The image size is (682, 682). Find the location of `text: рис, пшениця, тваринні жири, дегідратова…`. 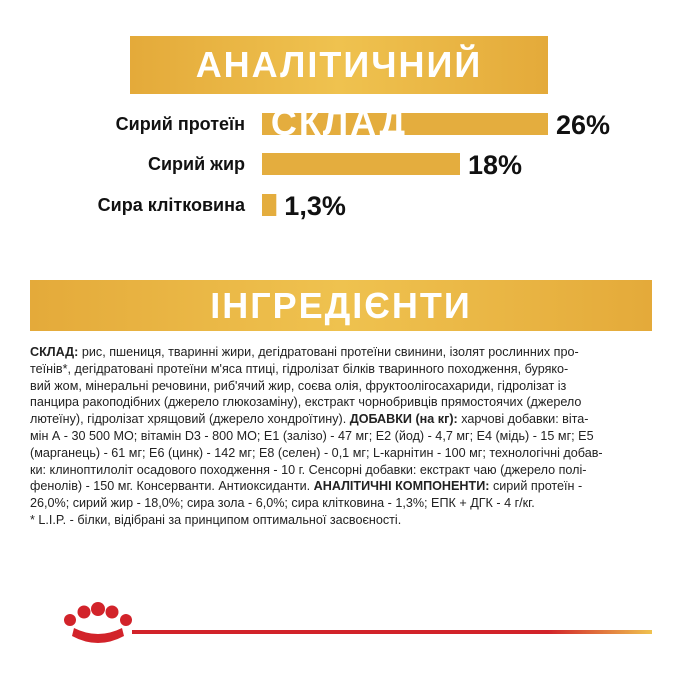

text: рис, пшениця, тваринні жири, дегідратова… is located at coordinates (328, 352).